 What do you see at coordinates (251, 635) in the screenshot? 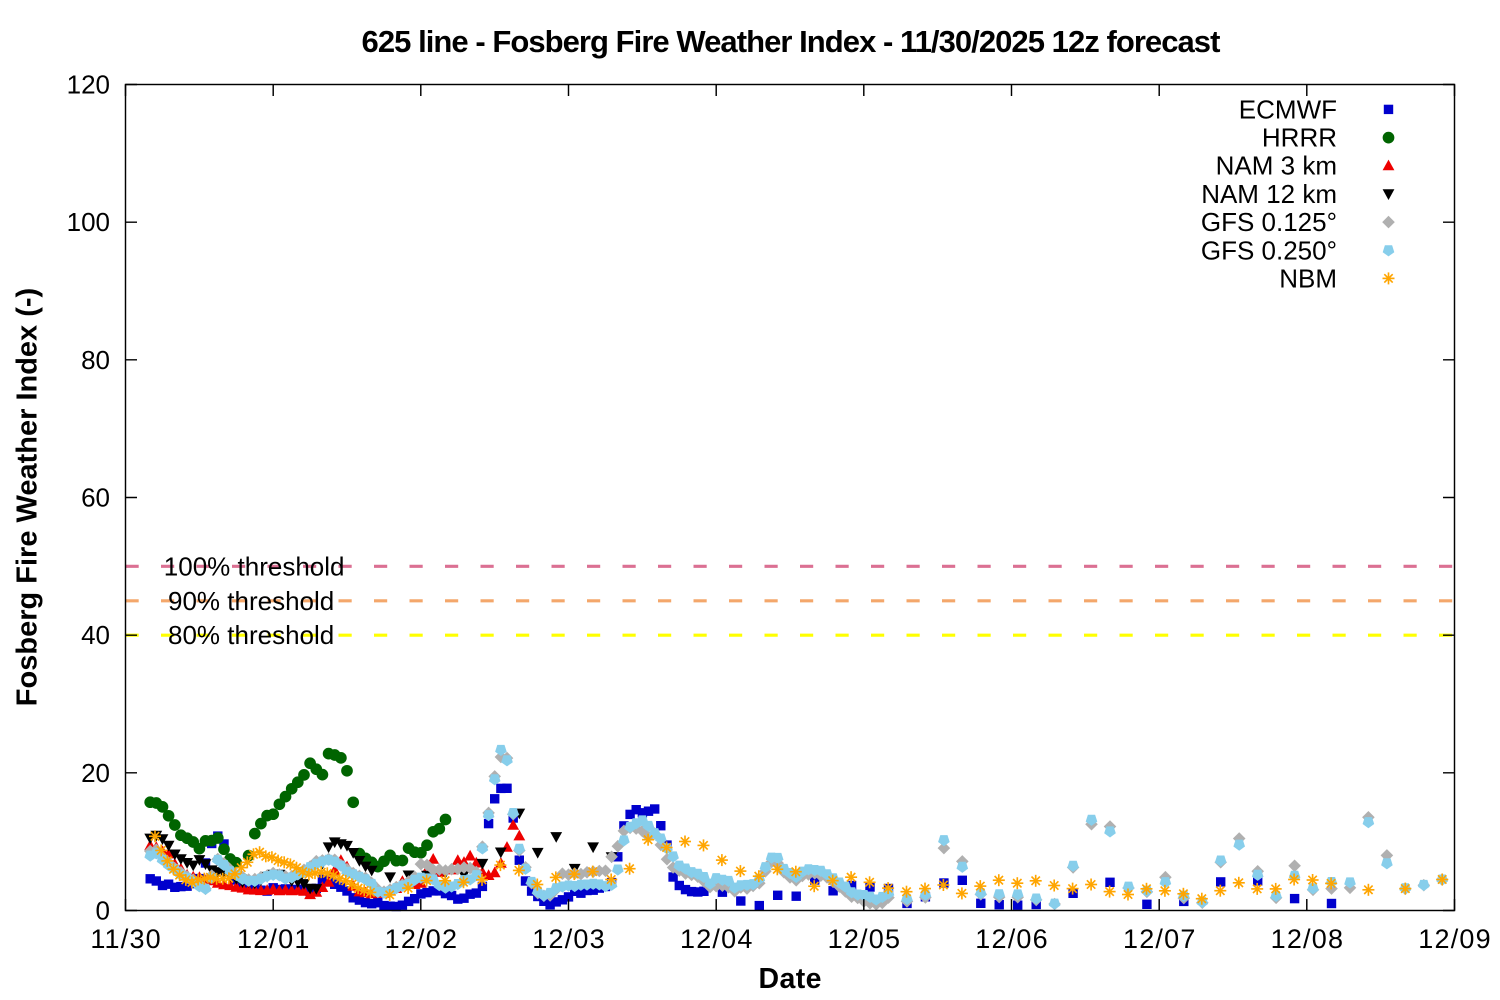
I see `svg-text: 80% threshold` at bounding box center [251, 635].